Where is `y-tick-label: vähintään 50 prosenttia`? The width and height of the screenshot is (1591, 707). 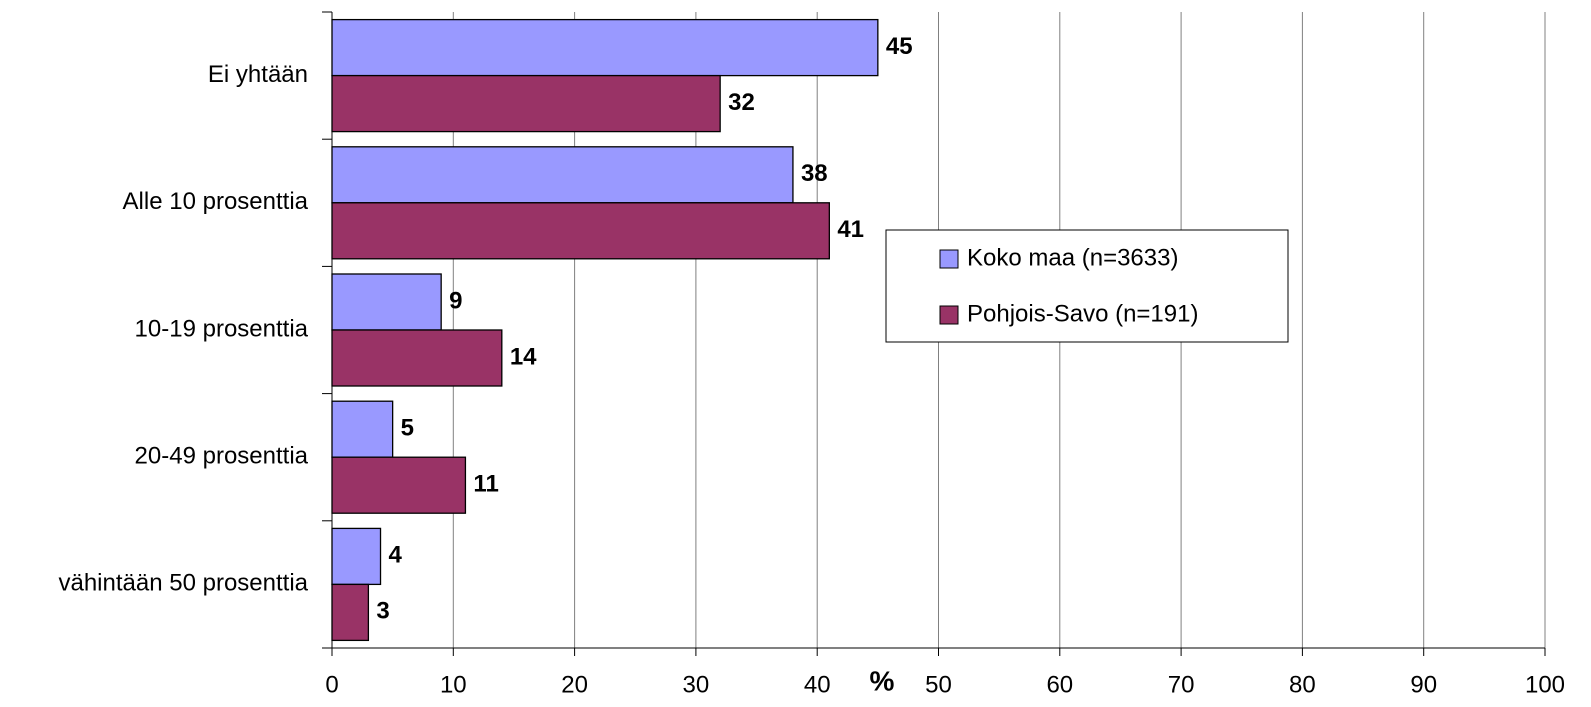 y-tick-label: vähintään 50 prosenttia is located at coordinates (183, 583).